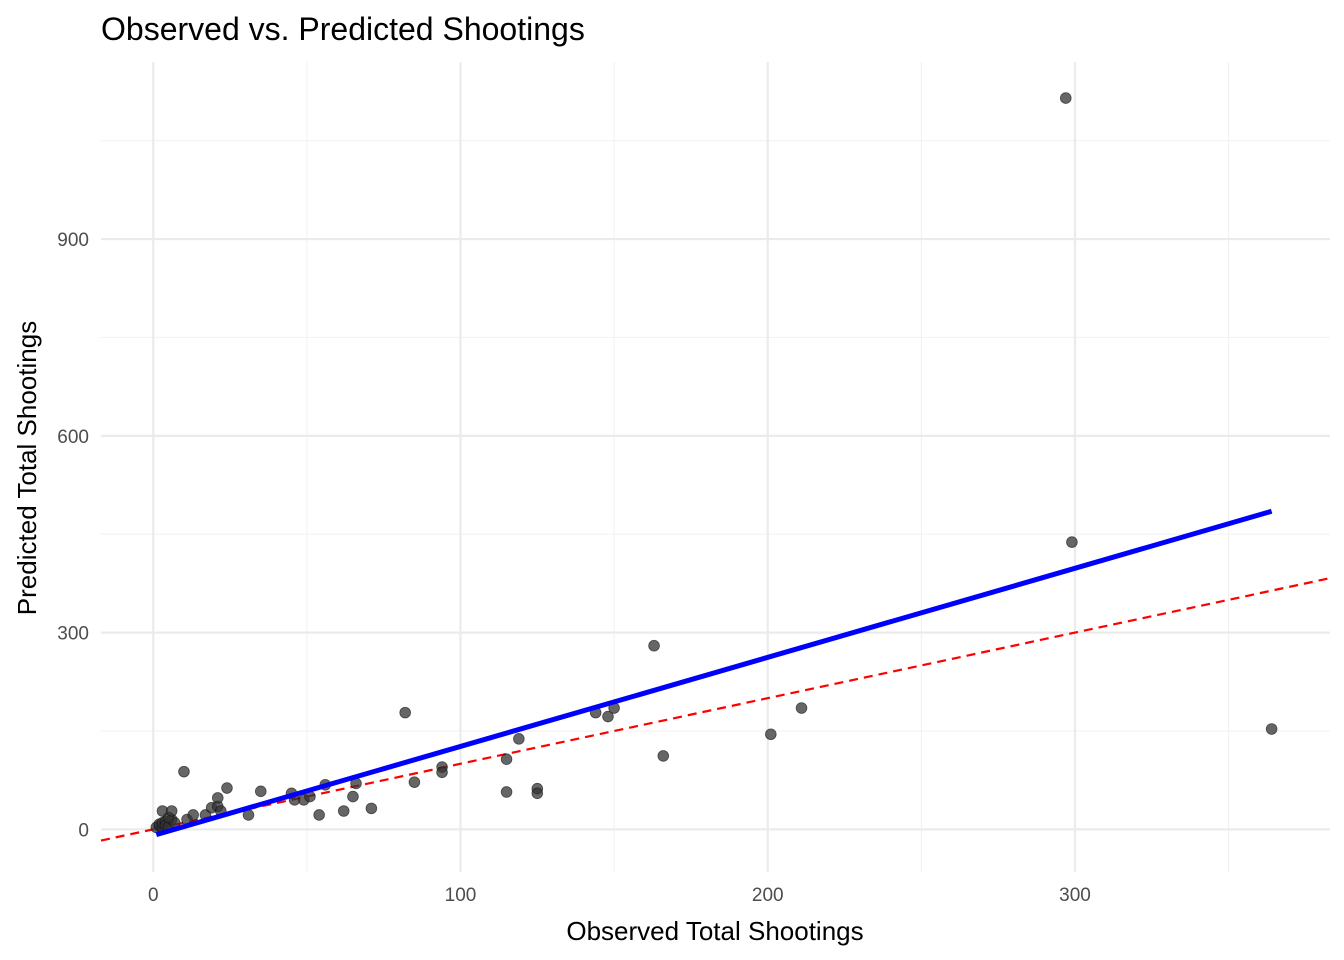 This screenshot has height=960, width=1344. What do you see at coordinates (83, 830) in the screenshot?
I see `y-tick-label: 0` at bounding box center [83, 830].